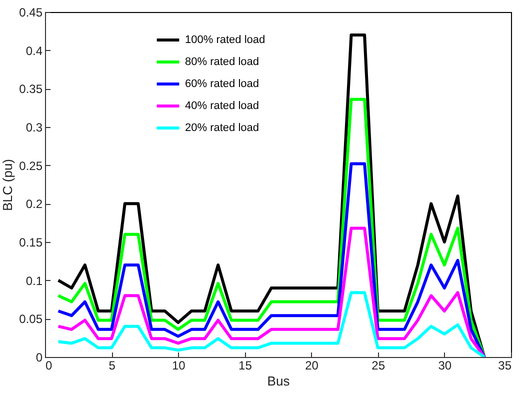 This screenshot has height=401, width=521. Describe the element at coordinates (278, 381) in the screenshot. I see `x-axis-title: Bus` at that location.